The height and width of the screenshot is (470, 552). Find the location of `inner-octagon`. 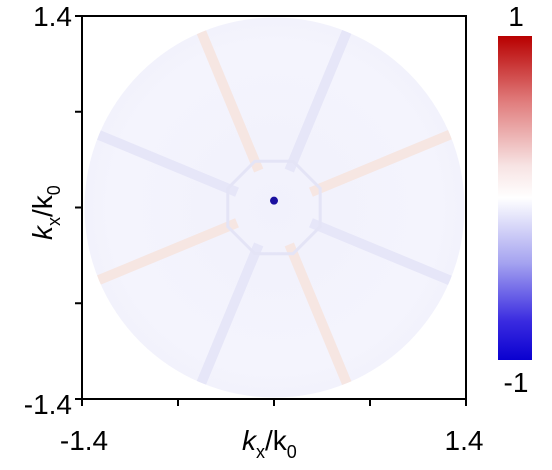

inner-octagon is located at coordinates (274, 207).